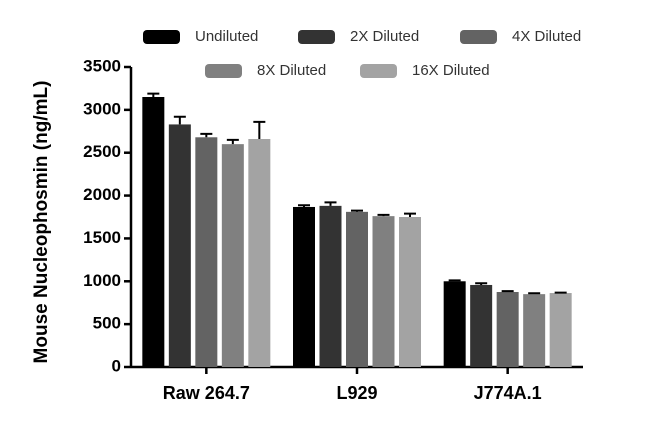  Describe the element at coordinates (41, 222) in the screenshot. I see `y-axis-label: Mouse Nucleophosmin (ng/mL)` at that location.